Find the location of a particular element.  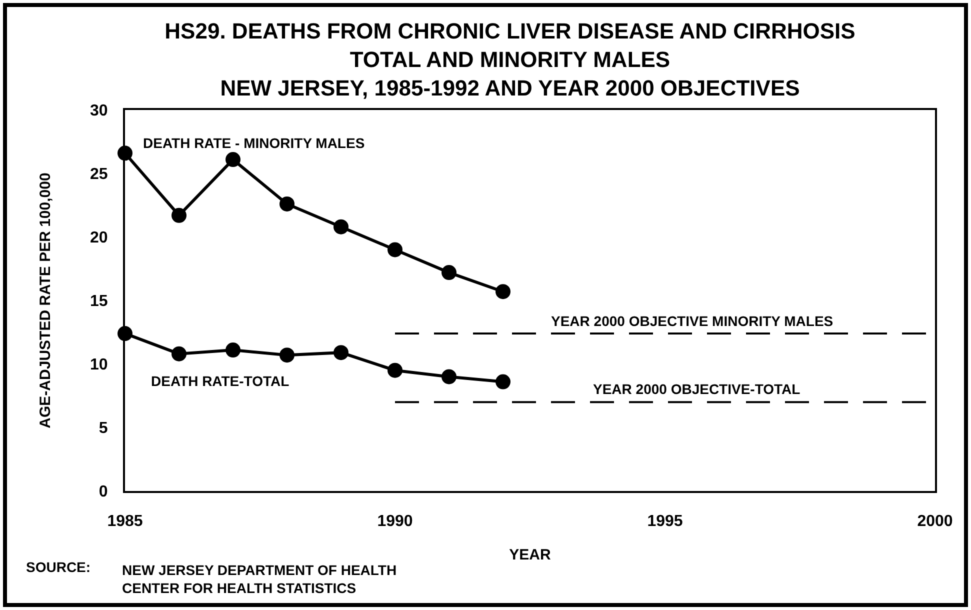

series-label: YEAR 2000 OBJECTIVE MINORITY MALES is located at coordinates (692, 321).